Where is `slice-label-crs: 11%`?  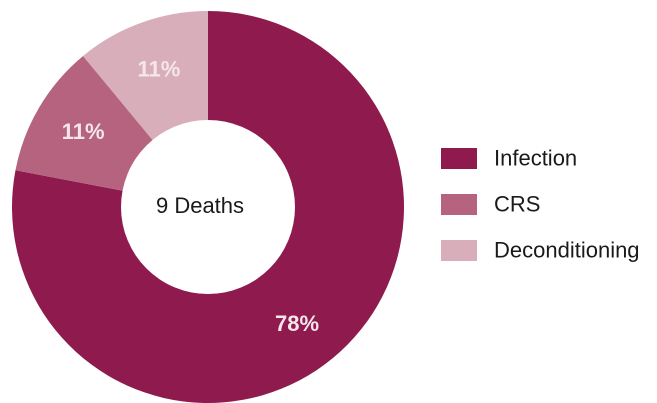
slice-label-crs: 11% is located at coordinates (83, 131).